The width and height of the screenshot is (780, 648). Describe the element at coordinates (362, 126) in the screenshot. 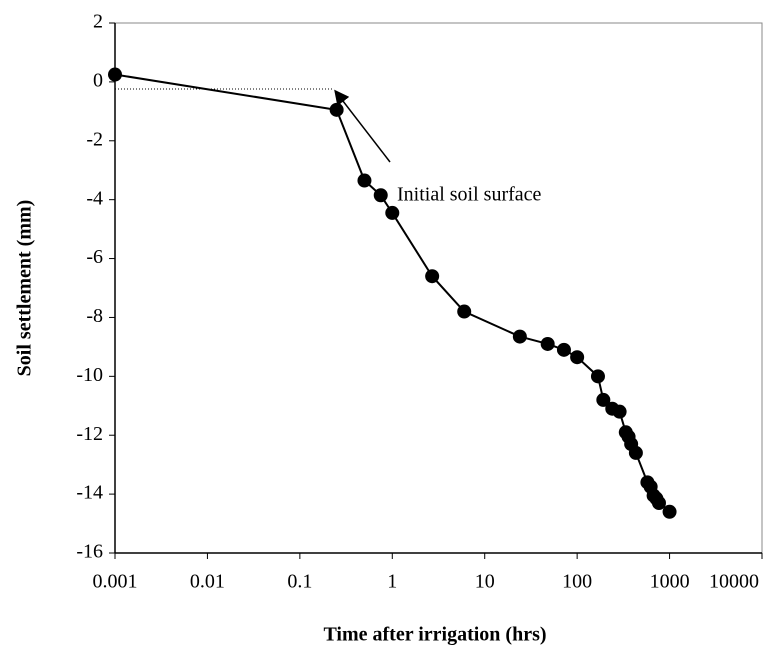

I see `annotation-arrow` at that location.